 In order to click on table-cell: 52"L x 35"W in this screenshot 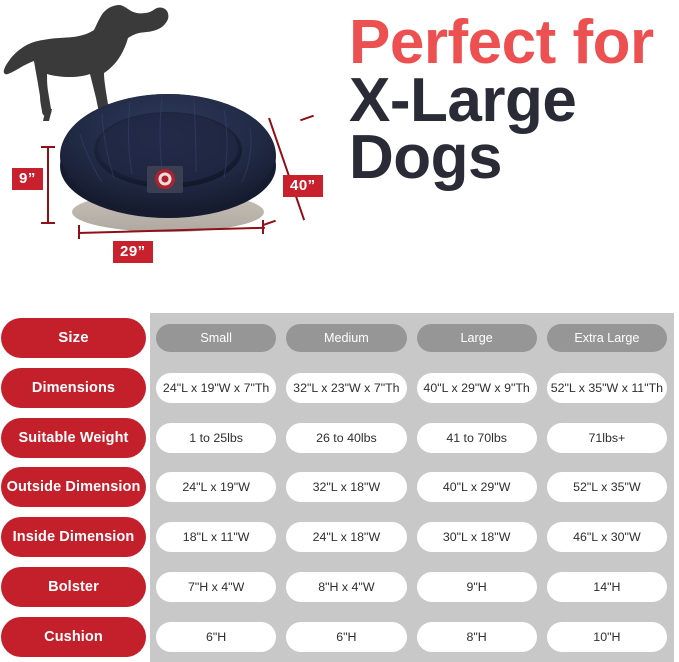, I will do `click(606, 487)`.